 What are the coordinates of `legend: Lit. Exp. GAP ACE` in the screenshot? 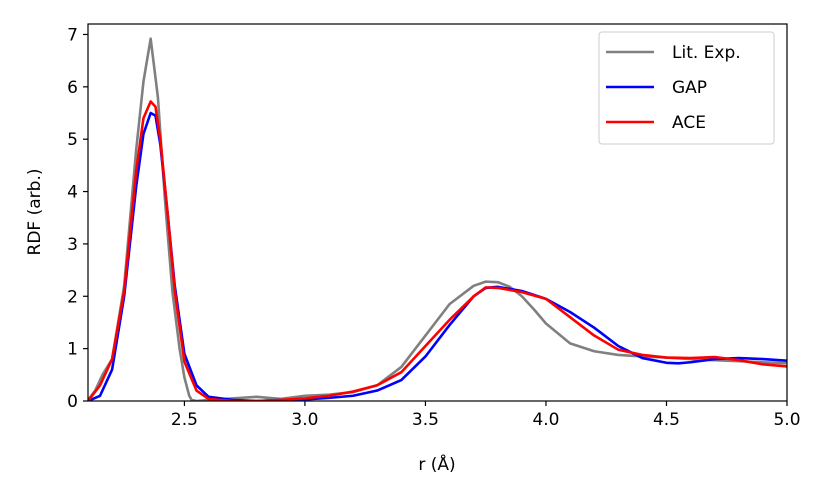 It's located at (686, 88).